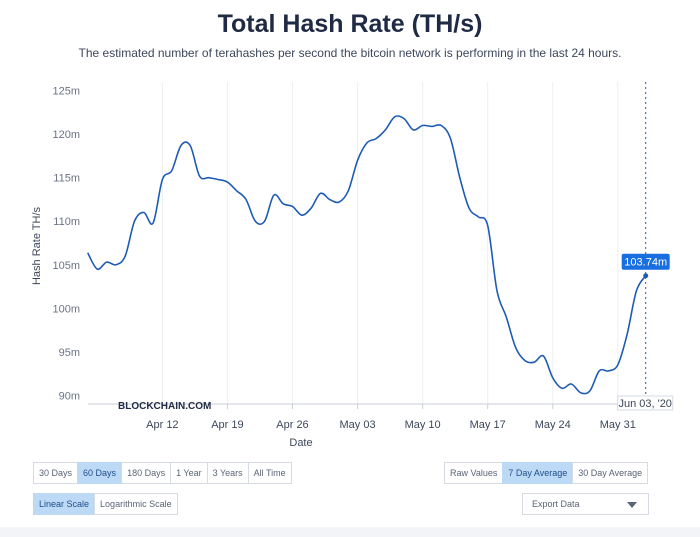 Image resolution: width=700 pixels, height=537 pixels. I want to click on export-data-label: Export Data, so click(556, 504).